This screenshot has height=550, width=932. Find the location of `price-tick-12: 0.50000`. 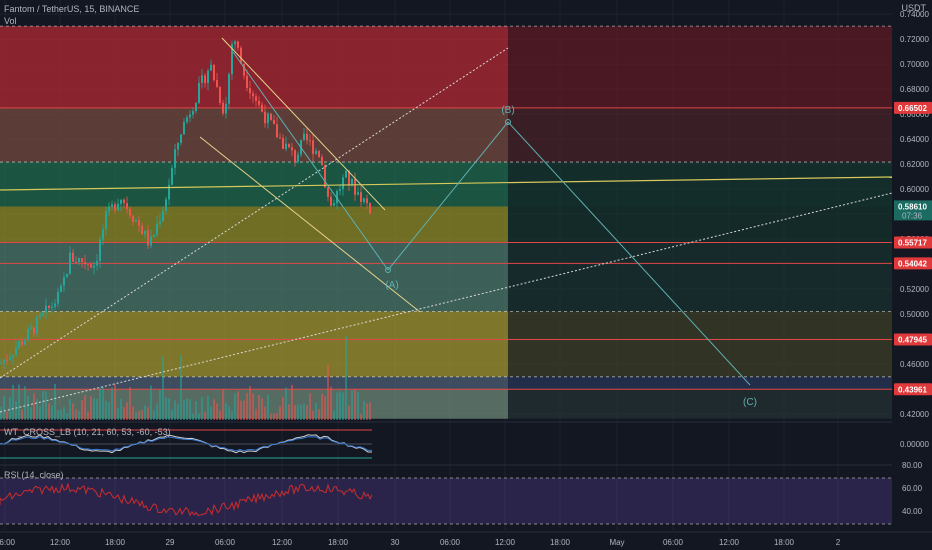

price-tick-12: 0.50000 is located at coordinates (914, 314).